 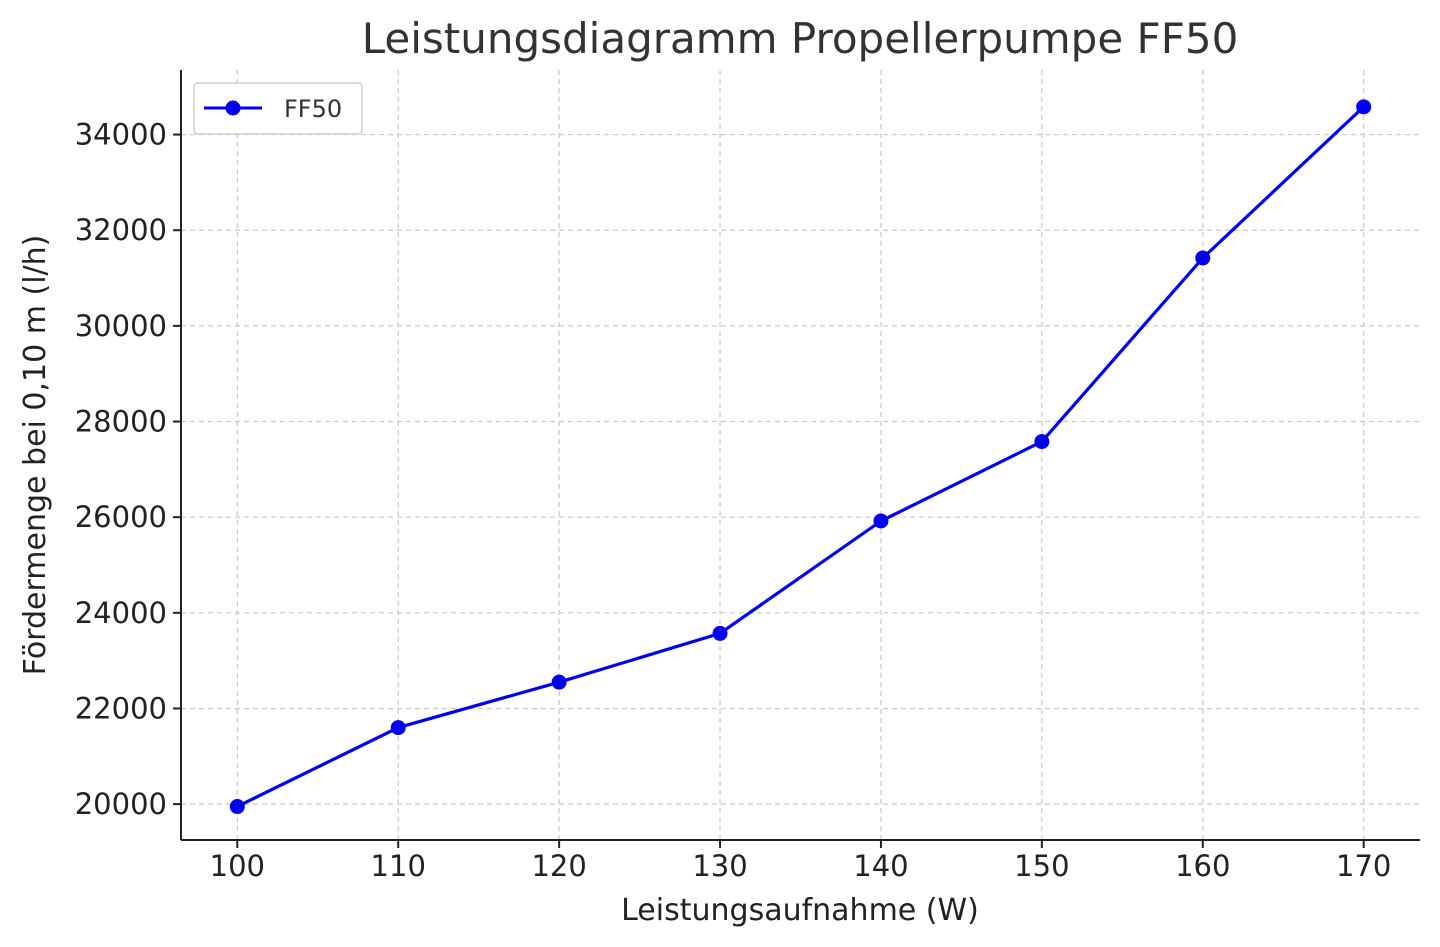 I want to click on legend-box, so click(x=278, y=108).